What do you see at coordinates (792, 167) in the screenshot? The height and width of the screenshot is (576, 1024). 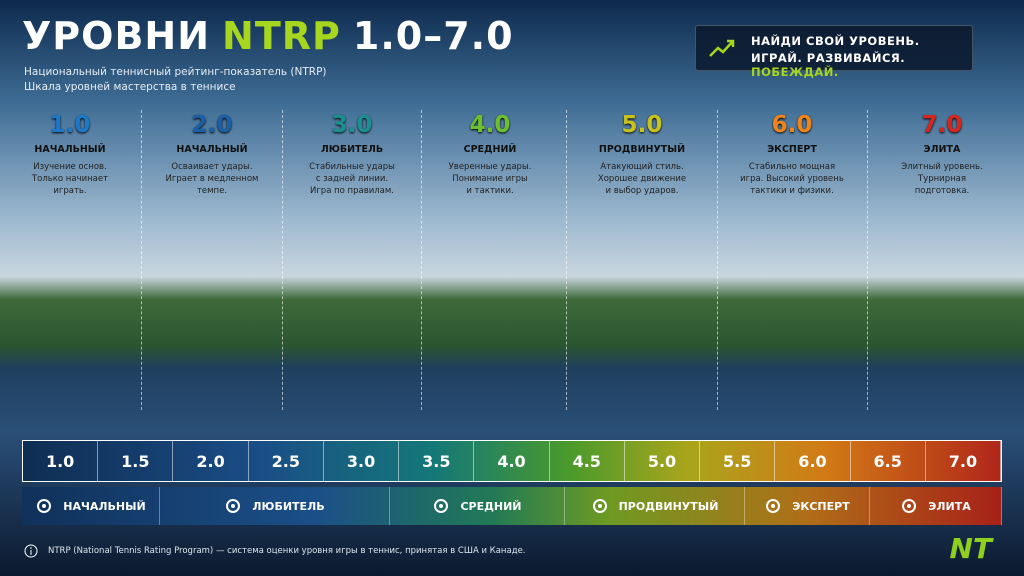 I see `description-line: Стабильно мощная` at bounding box center [792, 167].